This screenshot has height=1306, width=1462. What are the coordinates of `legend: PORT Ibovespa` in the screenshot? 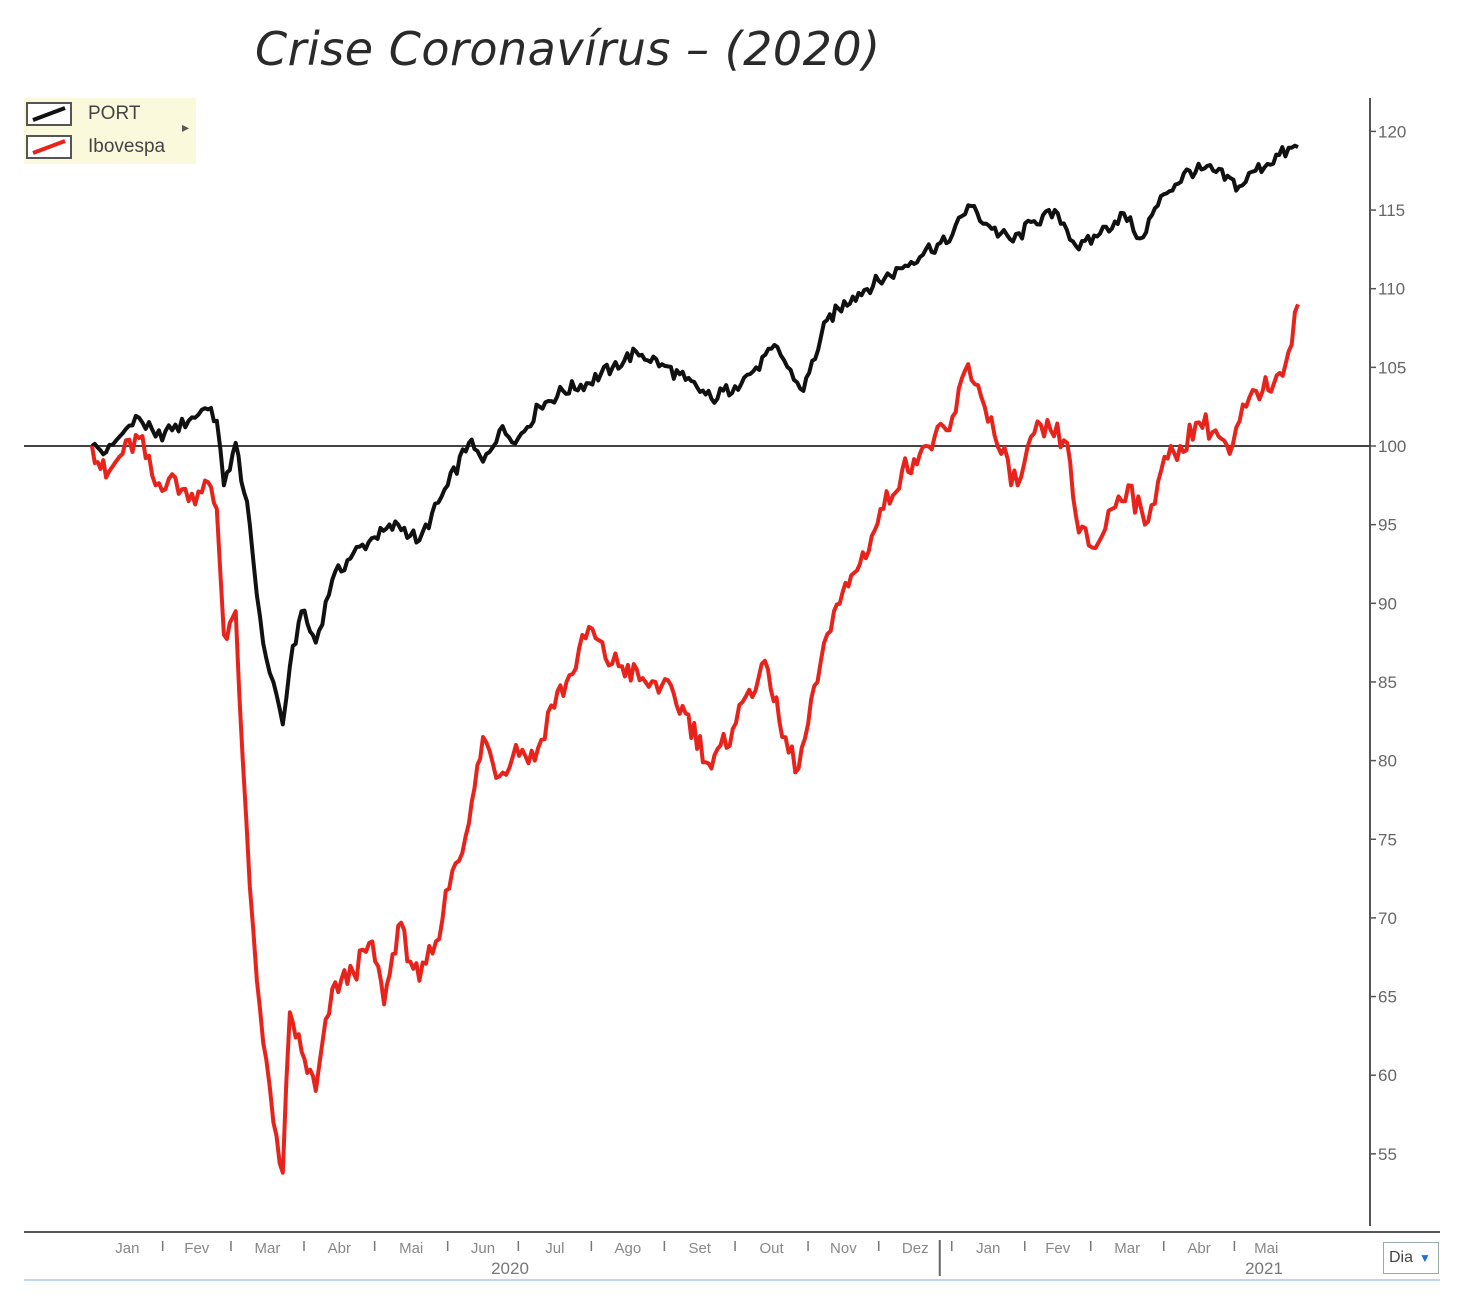 It's located at (110, 131).